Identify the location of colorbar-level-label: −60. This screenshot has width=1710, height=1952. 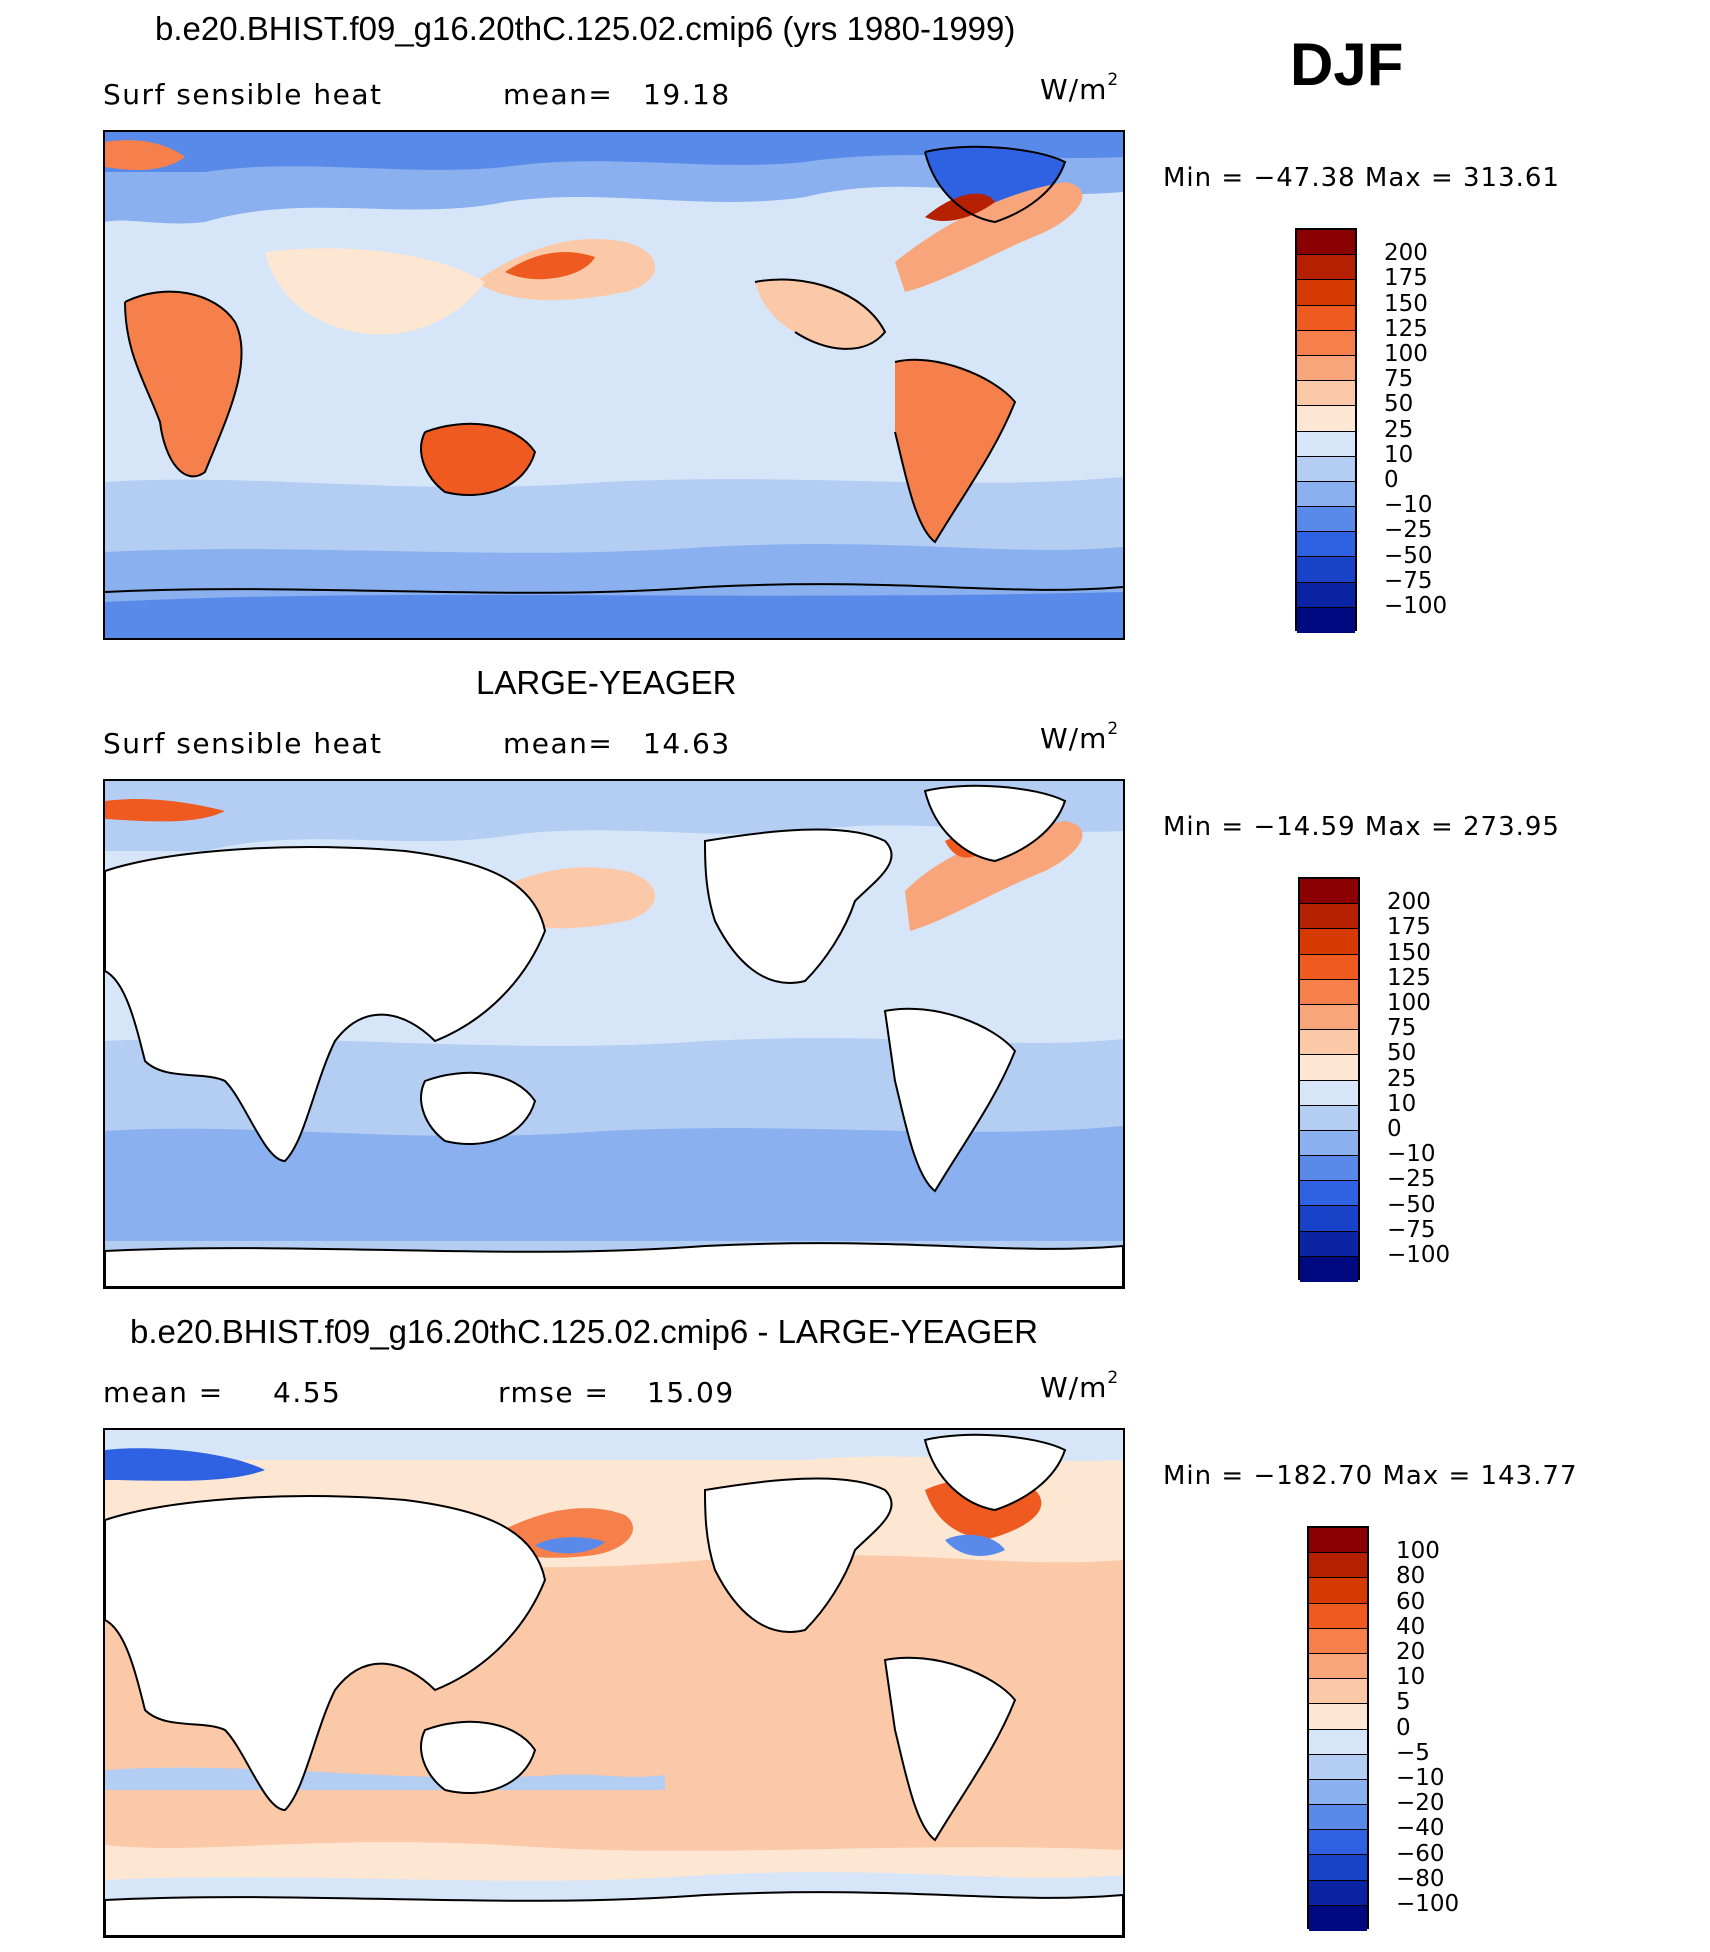
(1420, 1853).